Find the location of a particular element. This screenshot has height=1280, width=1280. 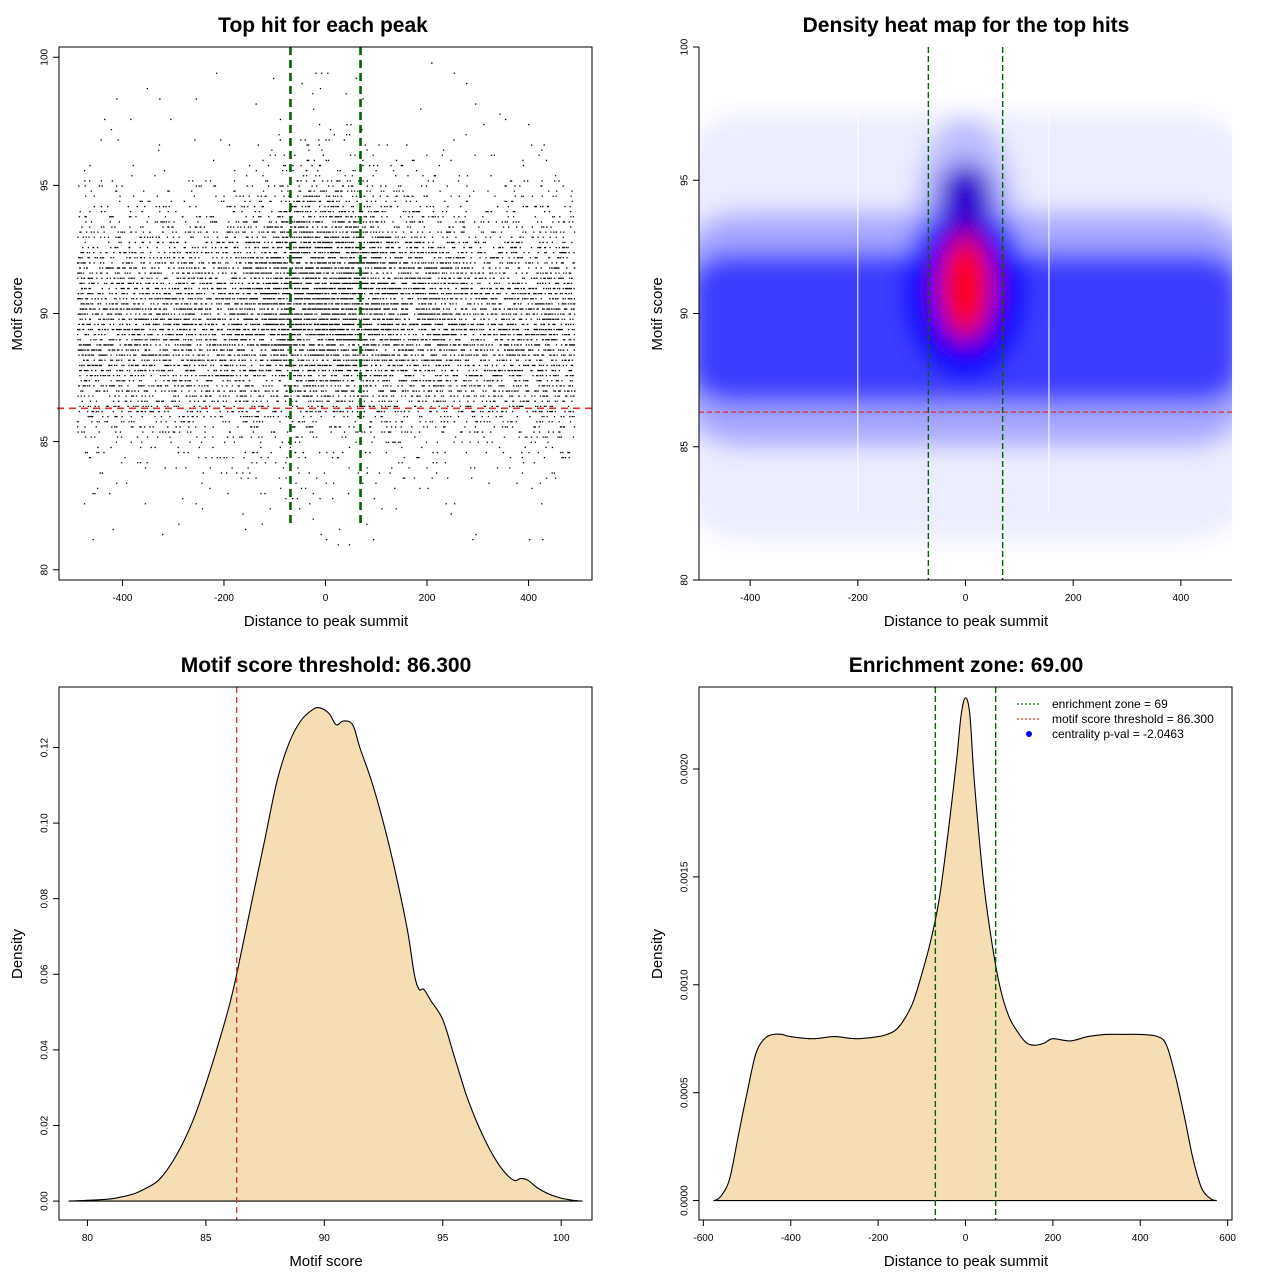

y-tick-label: 0.08 is located at coordinates (45, 899).